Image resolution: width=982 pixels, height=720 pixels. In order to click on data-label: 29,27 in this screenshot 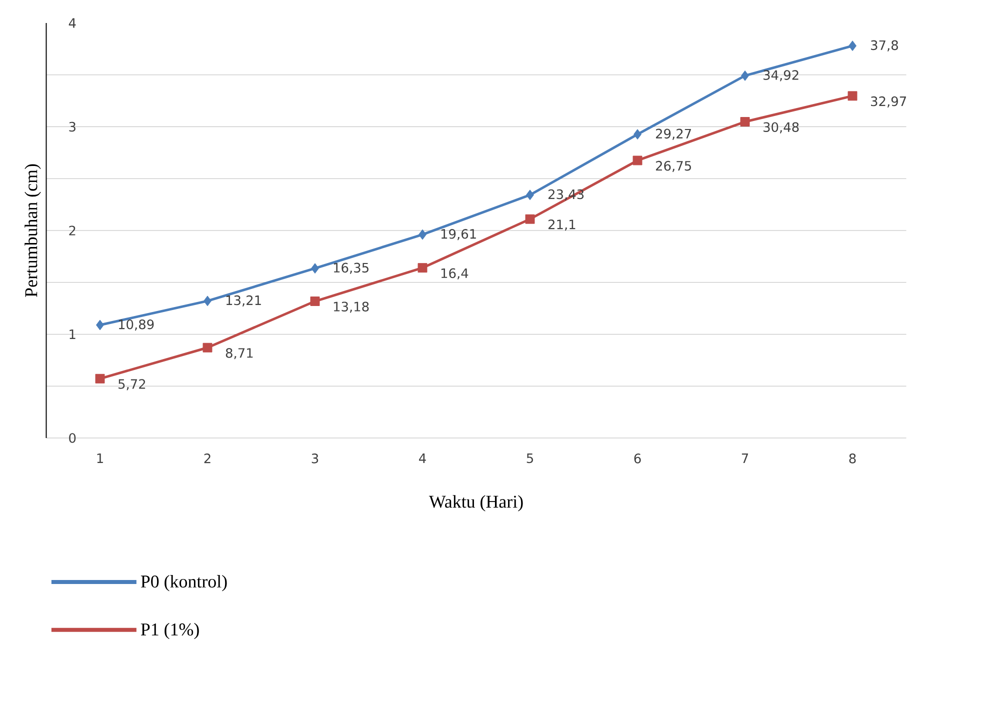, I will do `click(673, 134)`.